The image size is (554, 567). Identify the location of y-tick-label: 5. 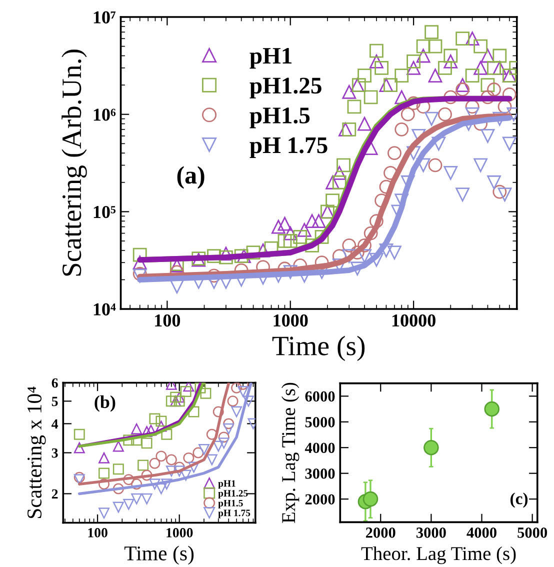
(55, 401).